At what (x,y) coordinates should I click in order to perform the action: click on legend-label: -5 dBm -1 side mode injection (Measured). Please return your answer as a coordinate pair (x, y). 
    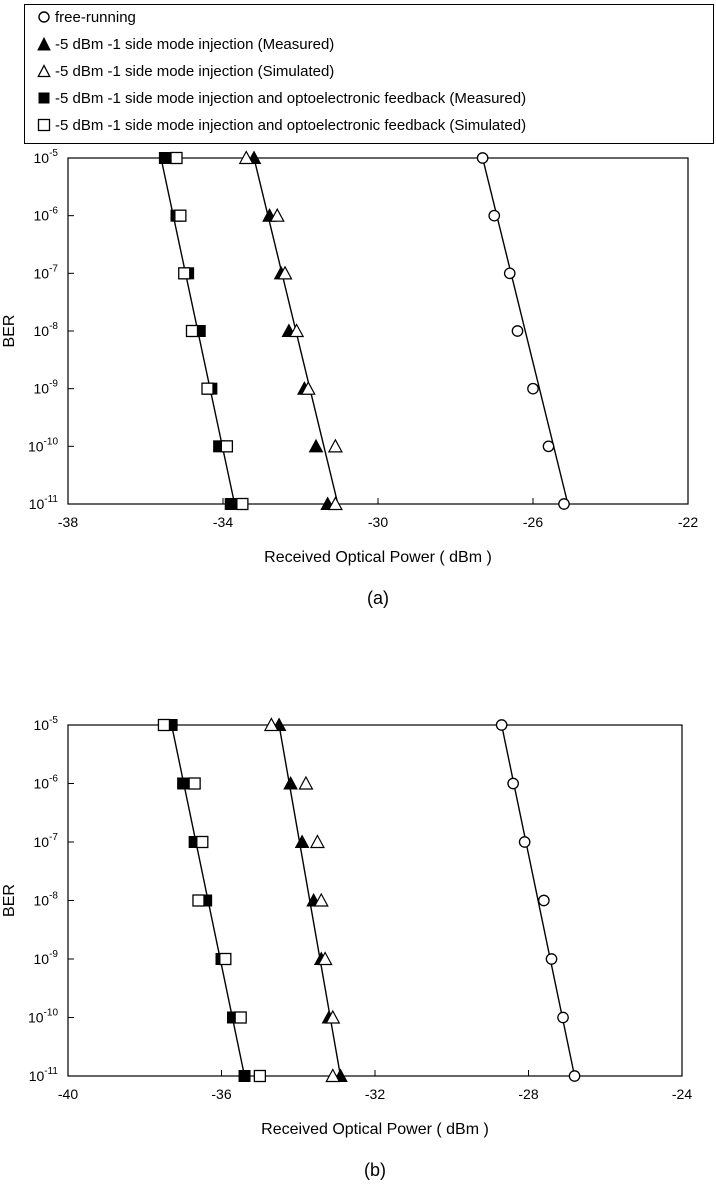
    Looking at the image, I should click on (195, 44).